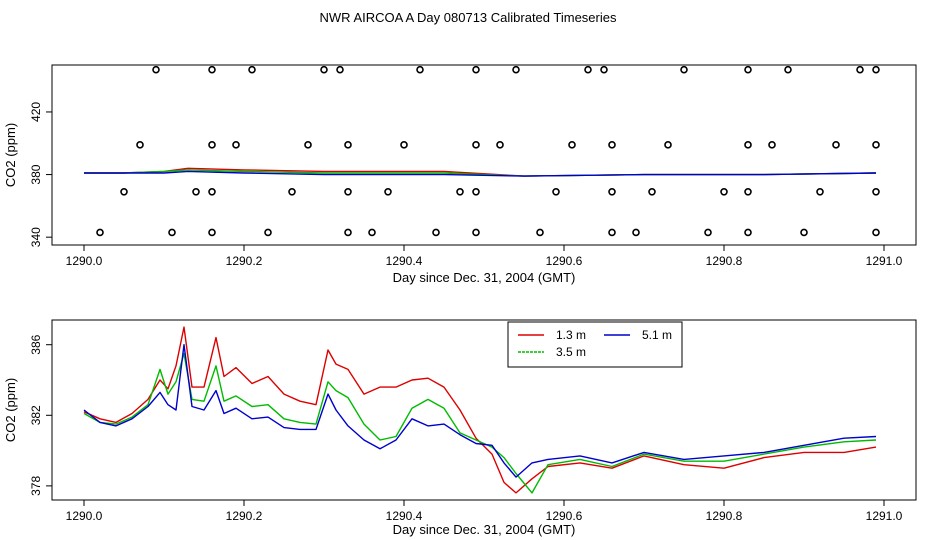 This screenshot has height=540, width=936. Describe the element at coordinates (36, 237) in the screenshot. I see `top-y-tick-label: 340` at that location.